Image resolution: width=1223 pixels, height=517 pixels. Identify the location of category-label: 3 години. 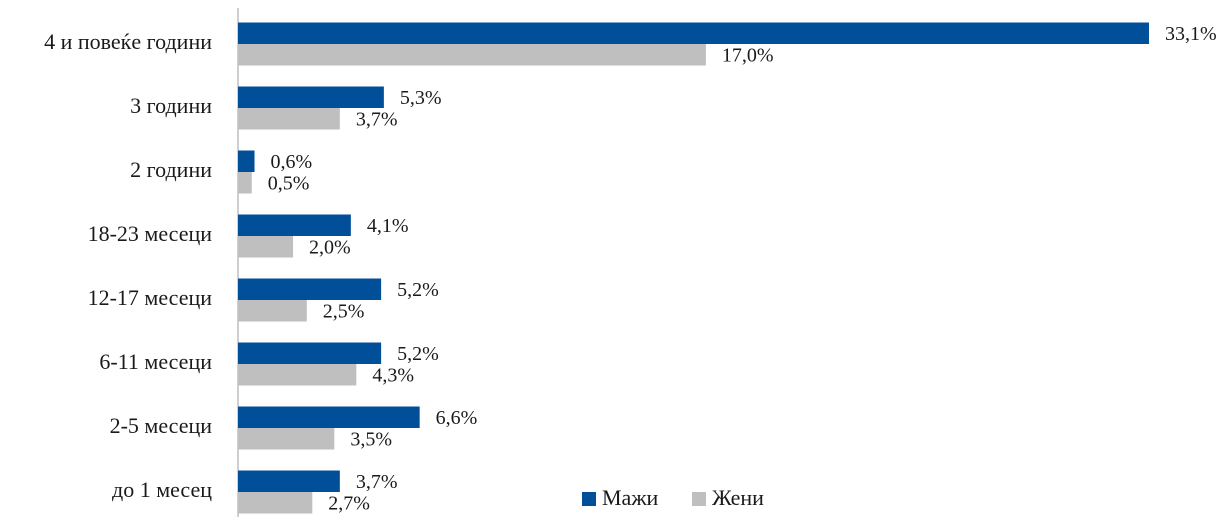
(171, 105).